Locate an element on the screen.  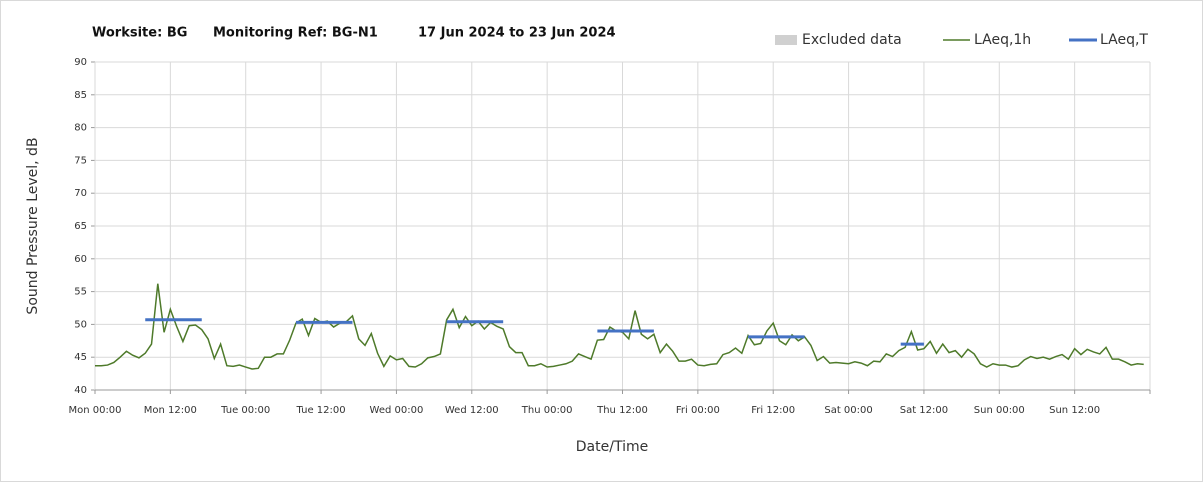
y-tick-label: 50 is located at coordinates (80, 324).